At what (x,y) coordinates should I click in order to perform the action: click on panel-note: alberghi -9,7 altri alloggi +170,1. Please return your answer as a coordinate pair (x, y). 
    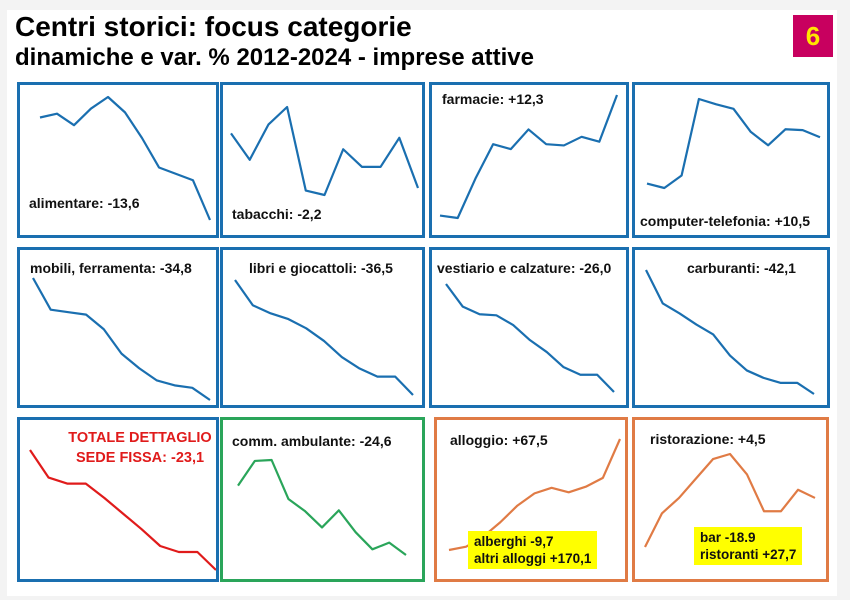
    Looking at the image, I should click on (533, 550).